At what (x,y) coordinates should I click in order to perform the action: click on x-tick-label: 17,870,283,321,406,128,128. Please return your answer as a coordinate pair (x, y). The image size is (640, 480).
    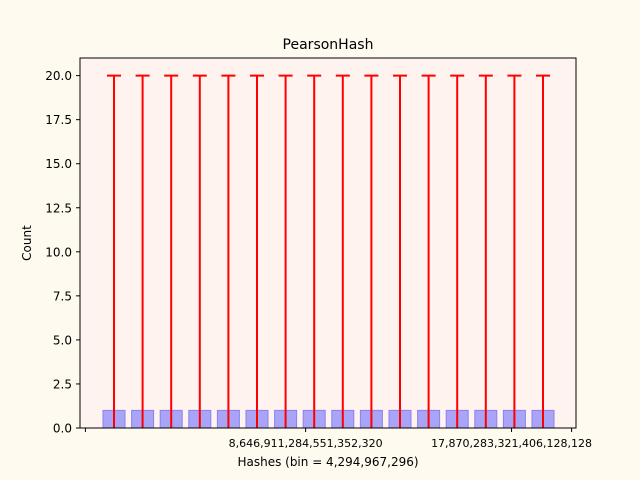
    Looking at the image, I should click on (511, 443).